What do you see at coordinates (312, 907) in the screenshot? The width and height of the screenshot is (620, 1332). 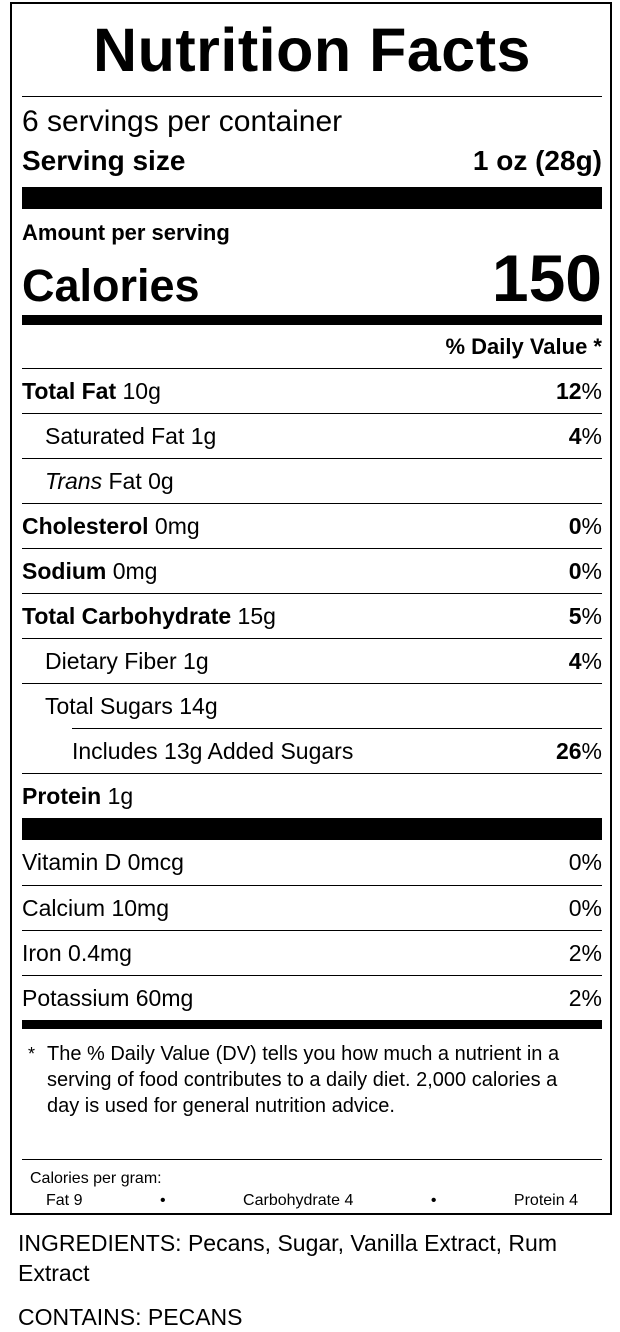 I see `vitamin-row: Calcium 10mg 0%` at bounding box center [312, 907].